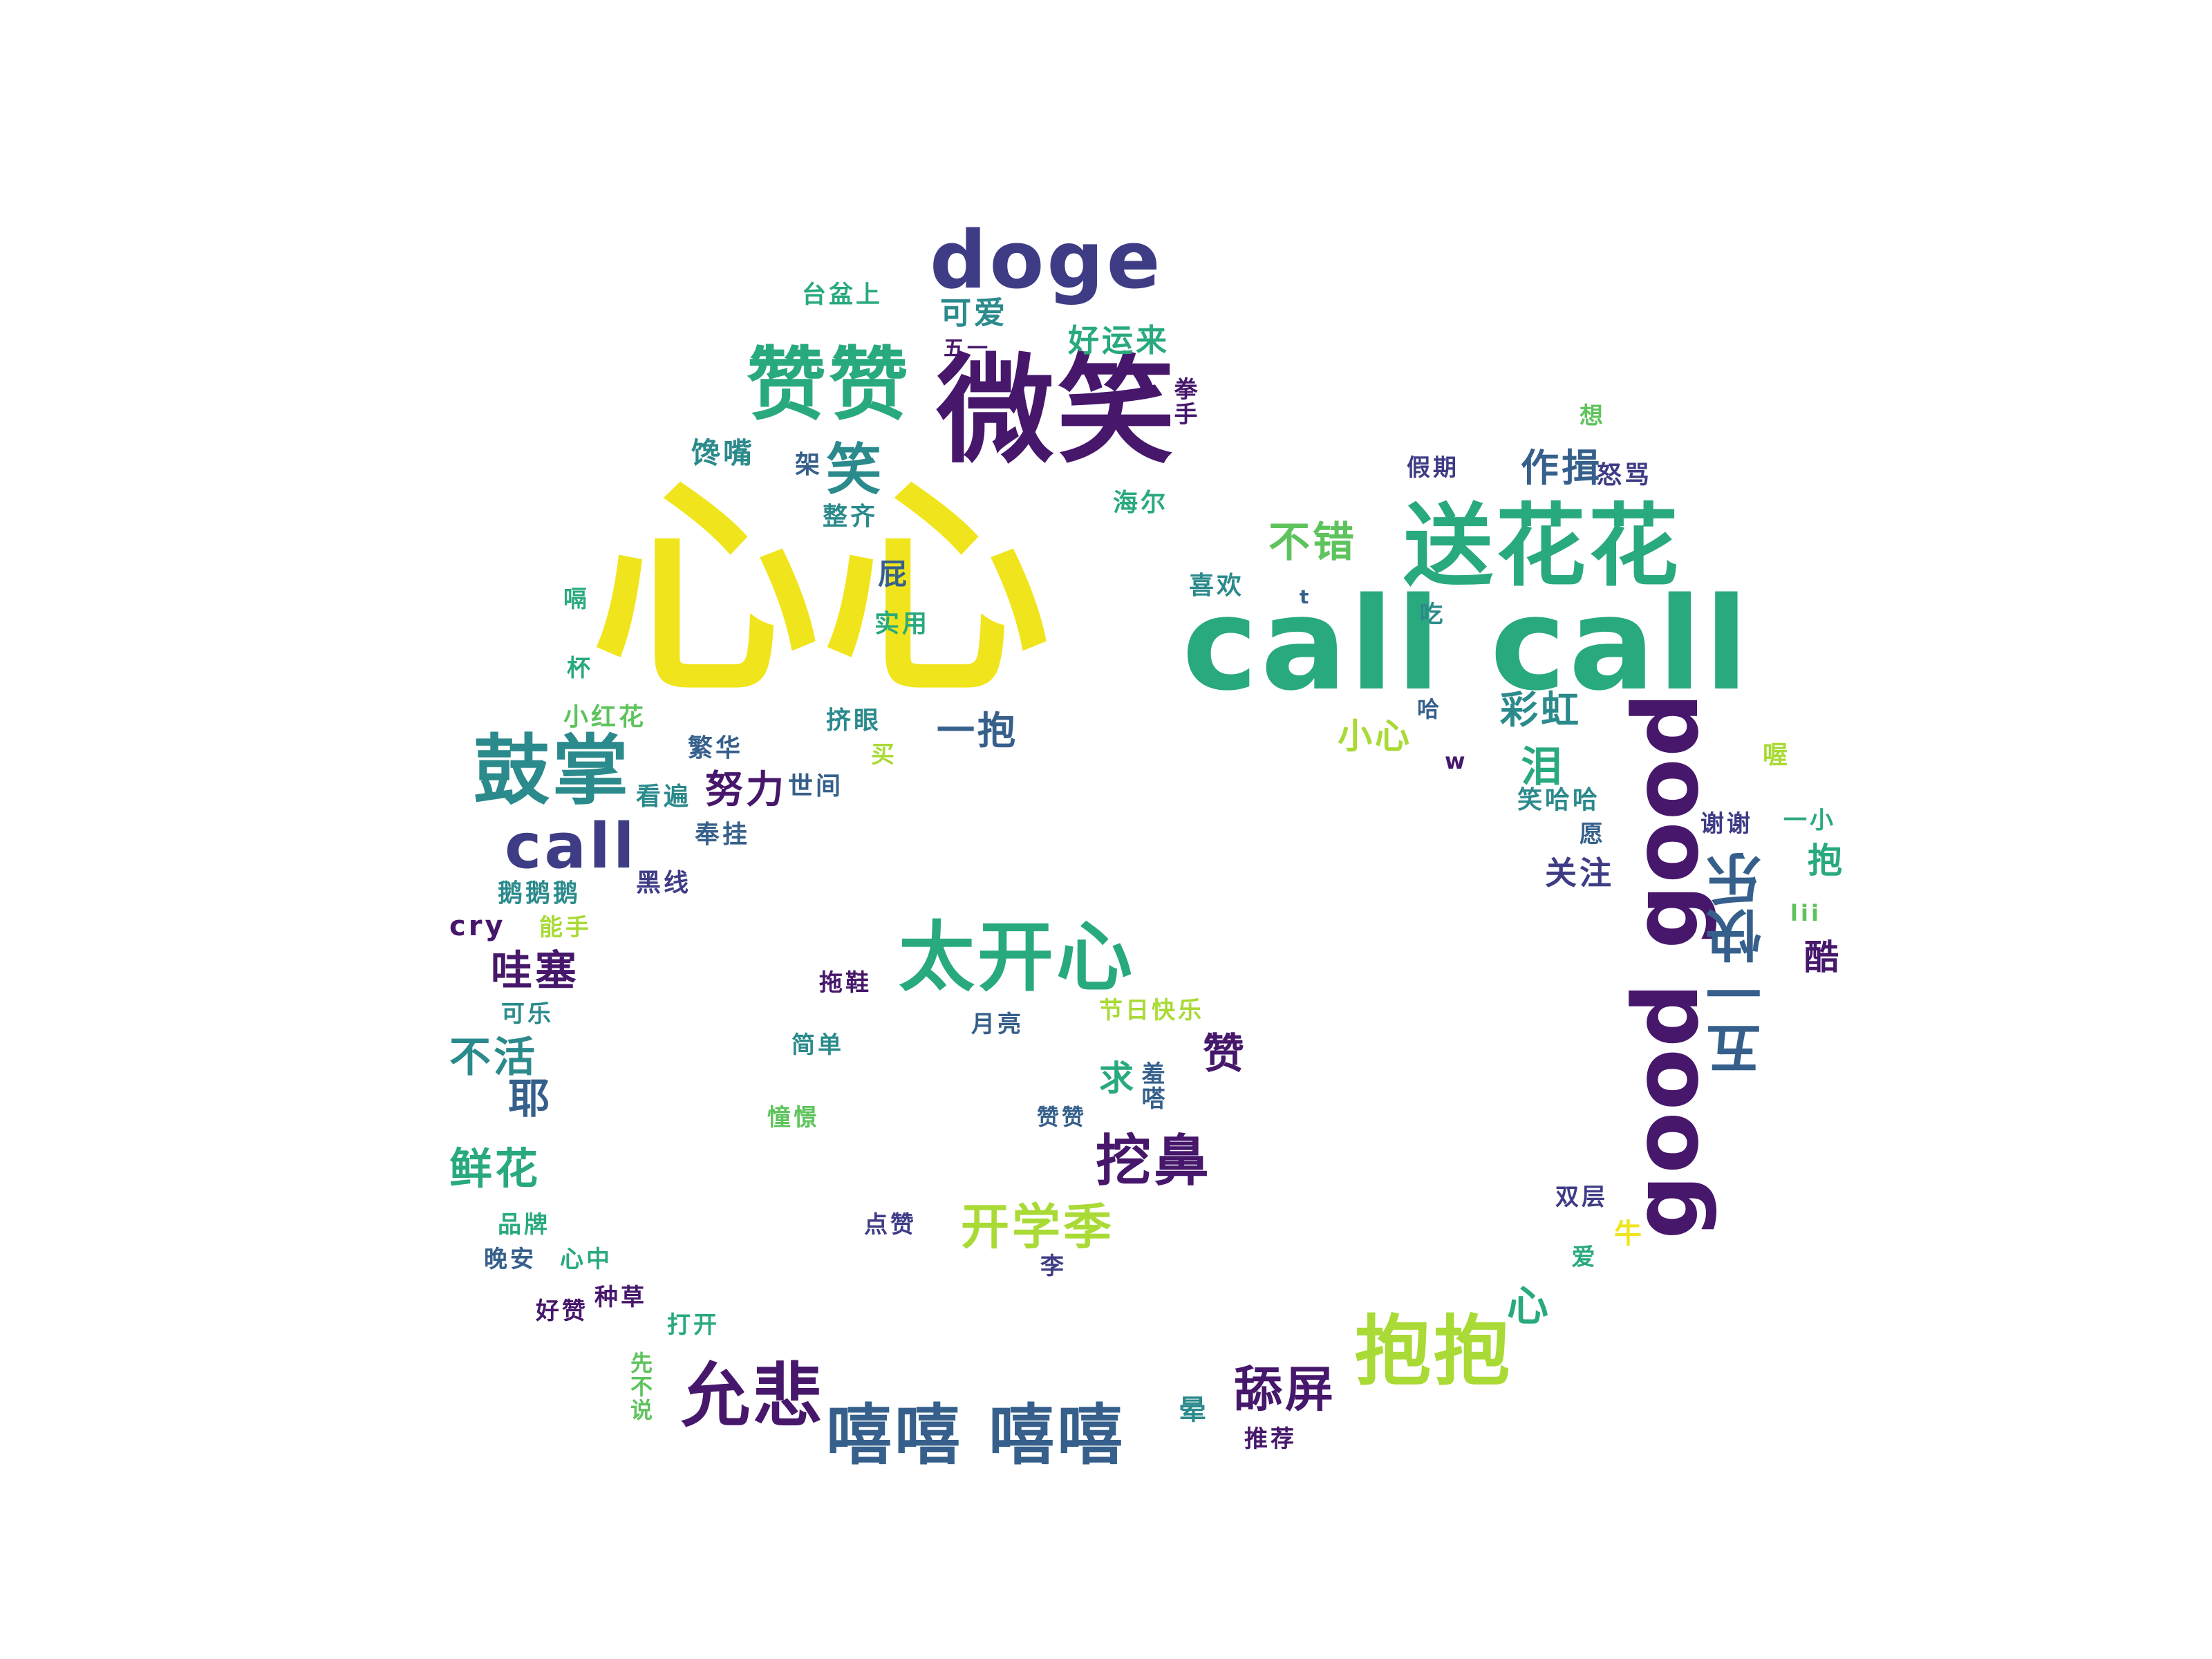 The height and width of the screenshot is (1659, 2212). Describe the element at coordinates (753, 1396) in the screenshot. I see `word-yunbei: 允悲` at that location.